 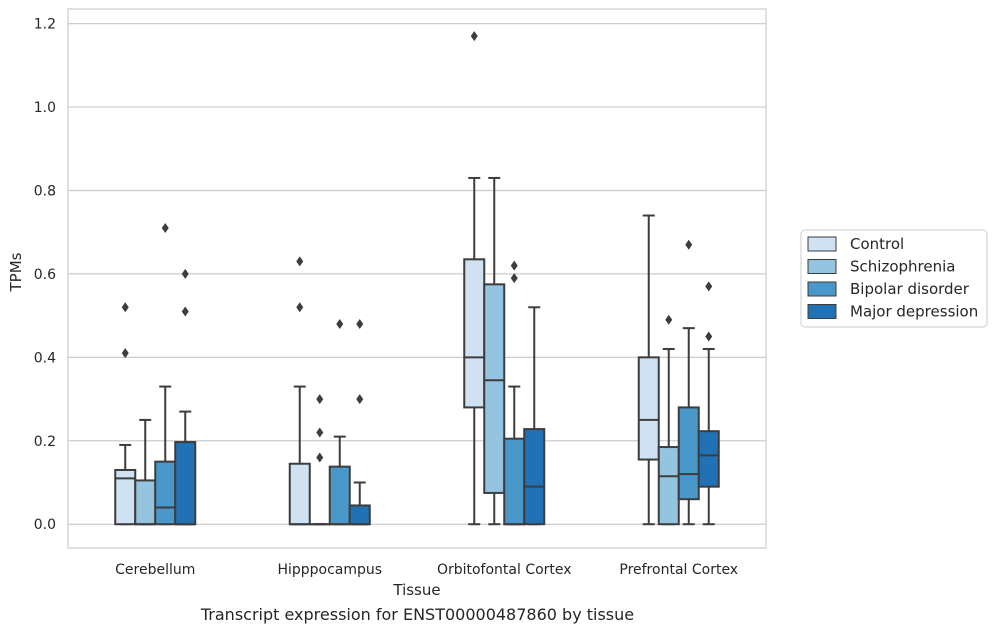 What do you see at coordinates (155, 570) in the screenshot?
I see `x-tick-label: Cerebellum` at bounding box center [155, 570].